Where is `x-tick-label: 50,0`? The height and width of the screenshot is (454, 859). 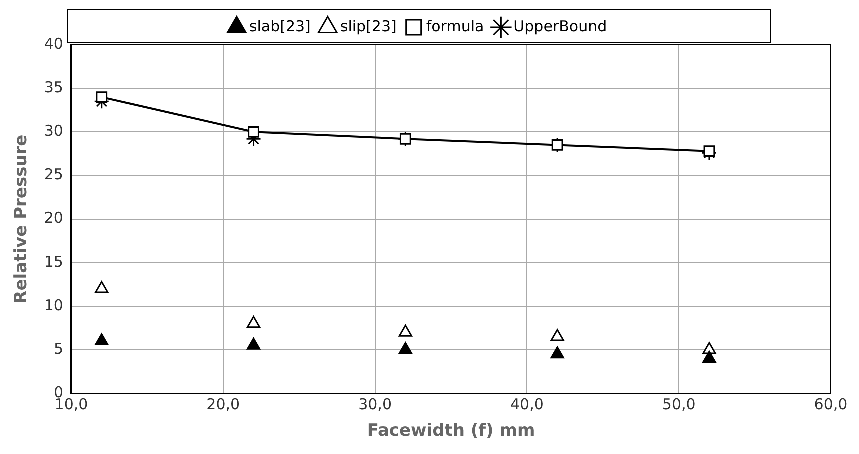
x-tick-label: 50,0 is located at coordinates (679, 404).